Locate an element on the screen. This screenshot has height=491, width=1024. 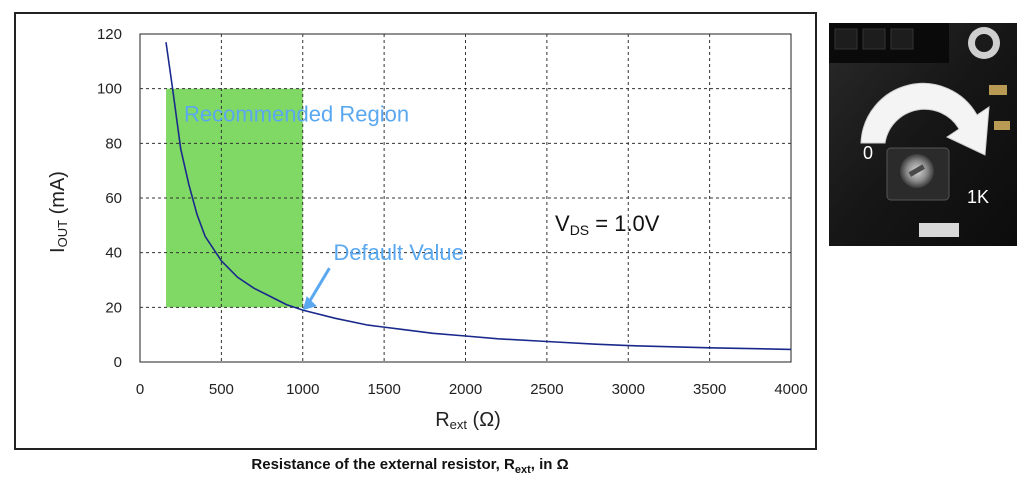
x-tick-label: 2500 is located at coordinates (546, 389).